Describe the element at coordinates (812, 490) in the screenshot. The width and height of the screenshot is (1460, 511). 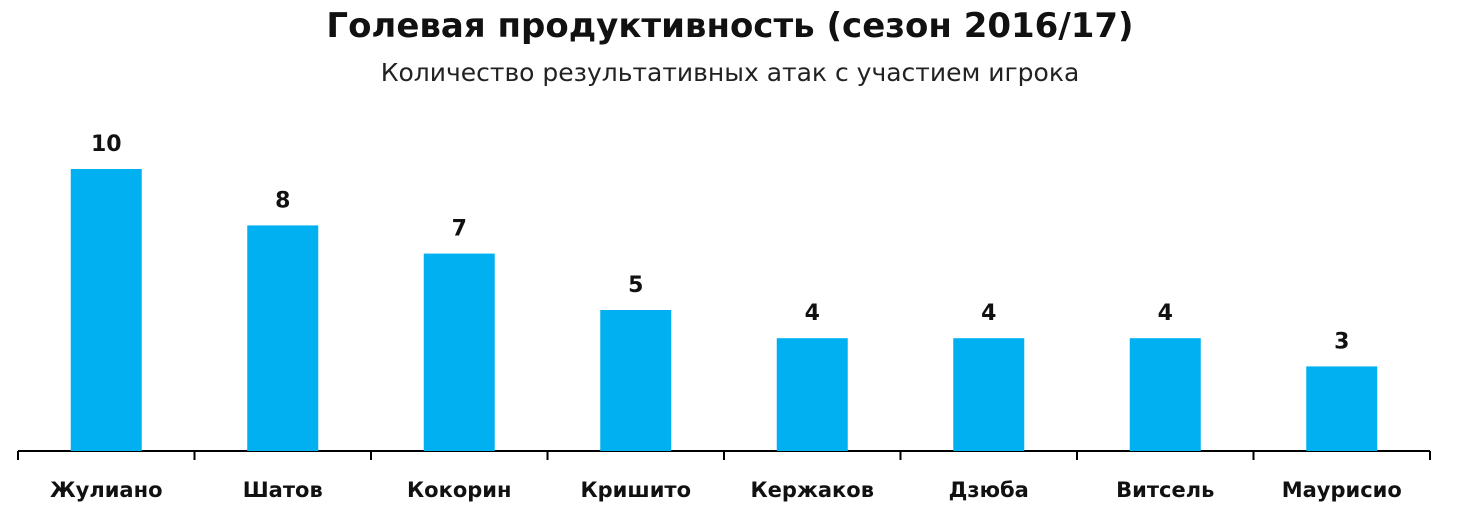
I see `category-label: Кержаков` at that location.